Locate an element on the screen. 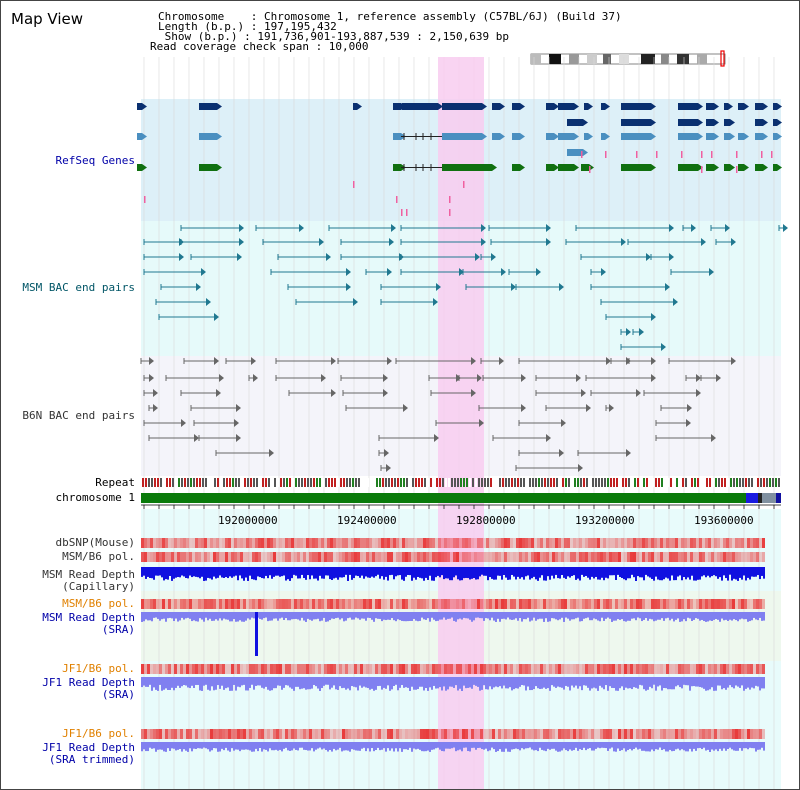  chromosome-ideogram is located at coordinates (628, 58).